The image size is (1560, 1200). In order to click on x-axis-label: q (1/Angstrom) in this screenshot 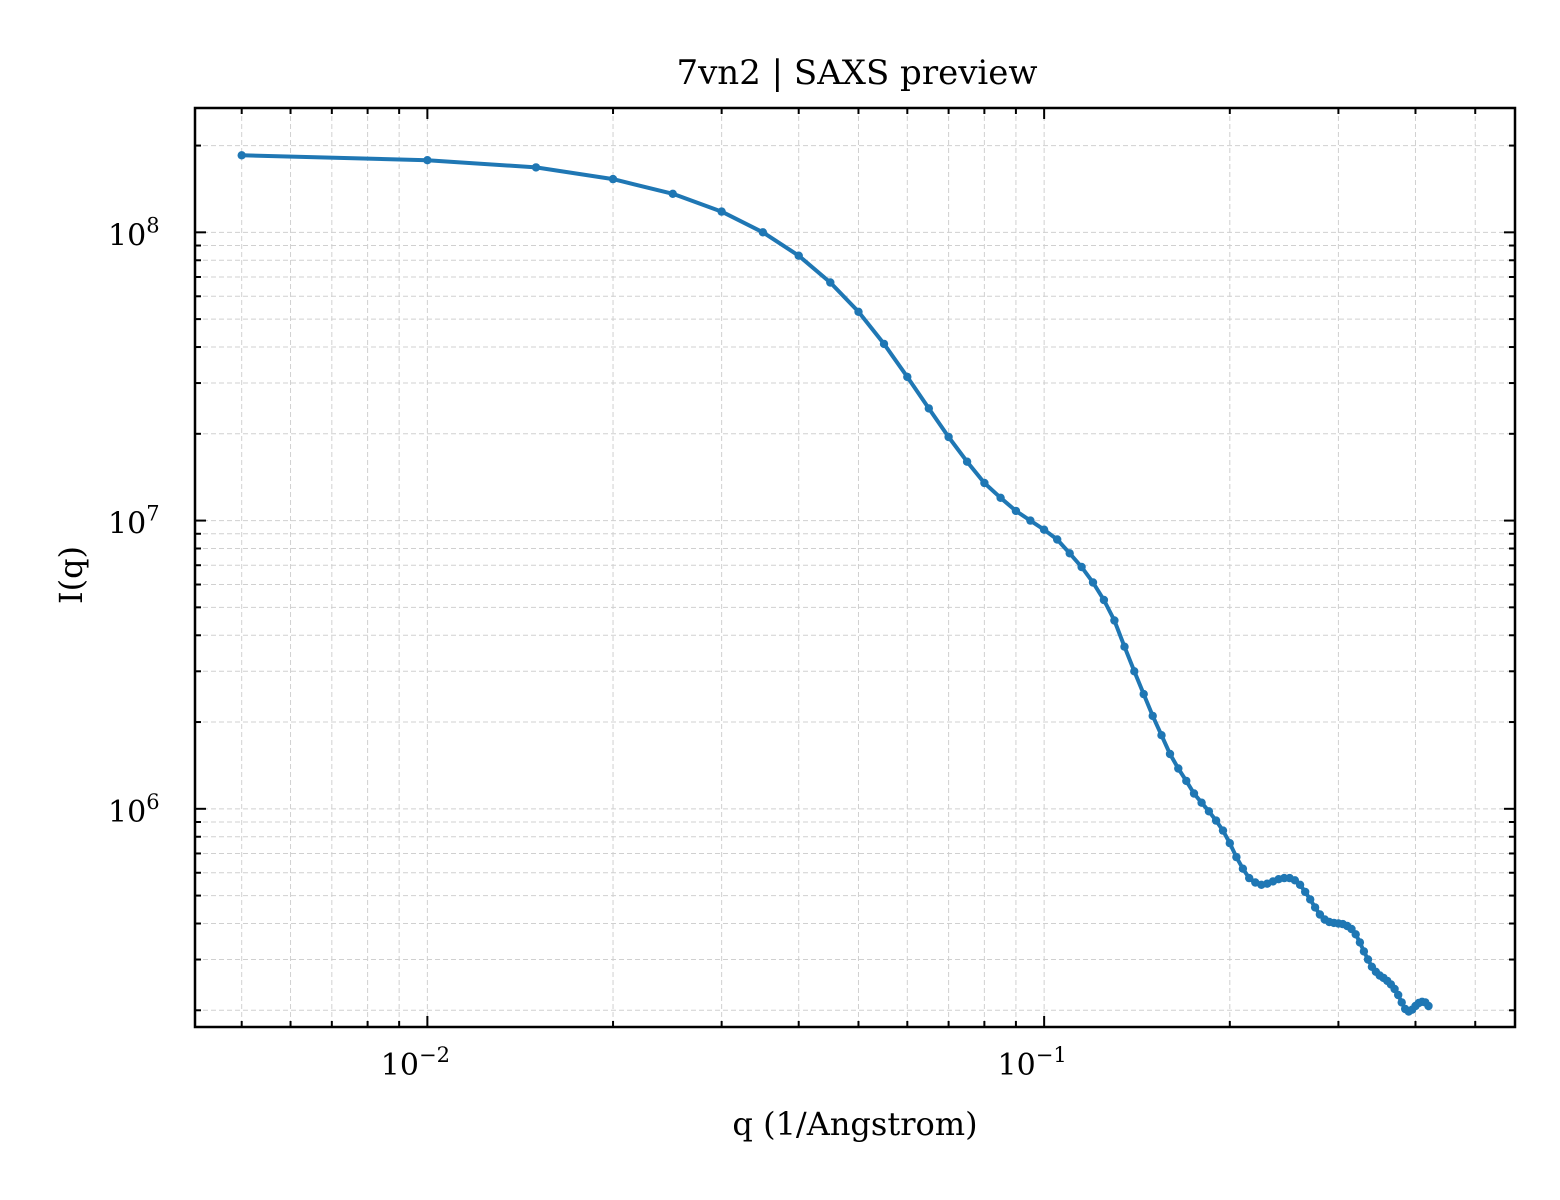, I will do `click(854, 1124)`.